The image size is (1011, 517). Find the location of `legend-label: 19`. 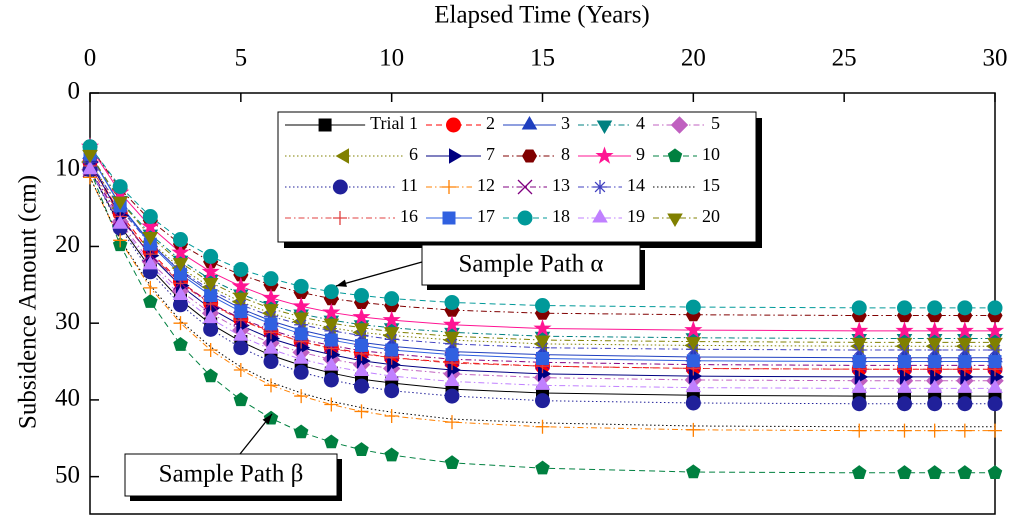

legend-label: 19 is located at coordinates (636, 216).